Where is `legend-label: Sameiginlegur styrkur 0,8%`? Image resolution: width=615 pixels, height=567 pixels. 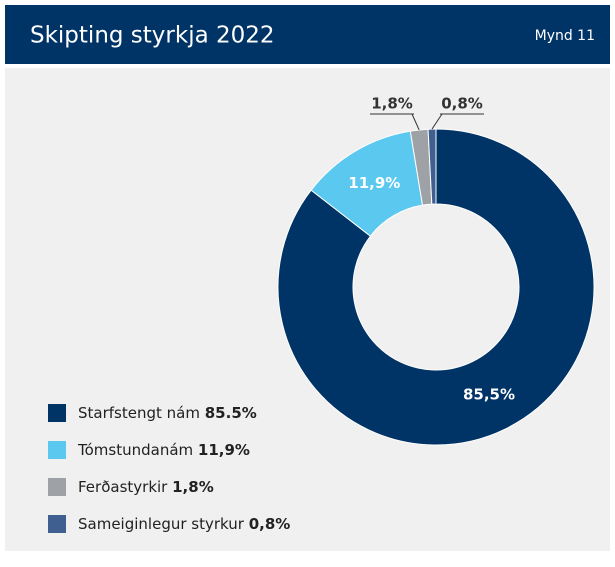
legend-label: Sameiginlegur styrkur 0,8% is located at coordinates (184, 524).